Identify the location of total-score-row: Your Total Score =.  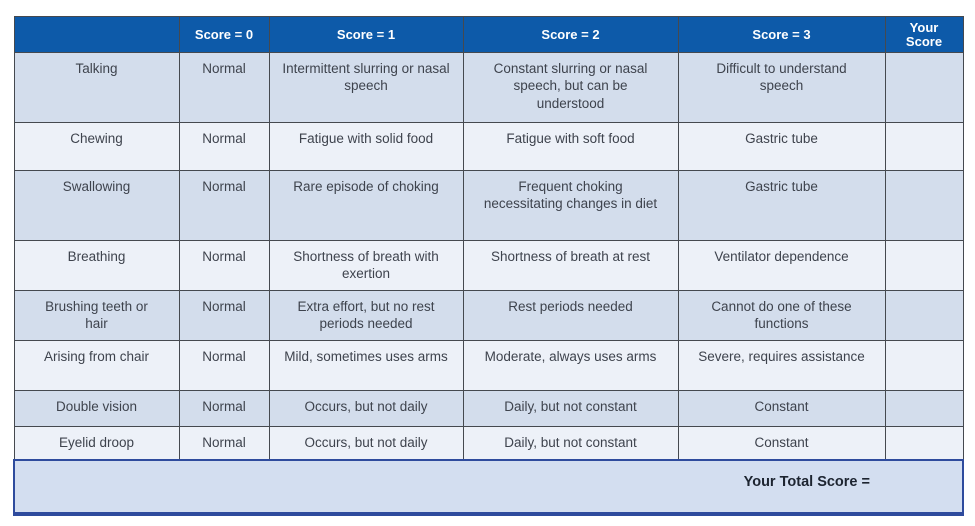
(488, 488).